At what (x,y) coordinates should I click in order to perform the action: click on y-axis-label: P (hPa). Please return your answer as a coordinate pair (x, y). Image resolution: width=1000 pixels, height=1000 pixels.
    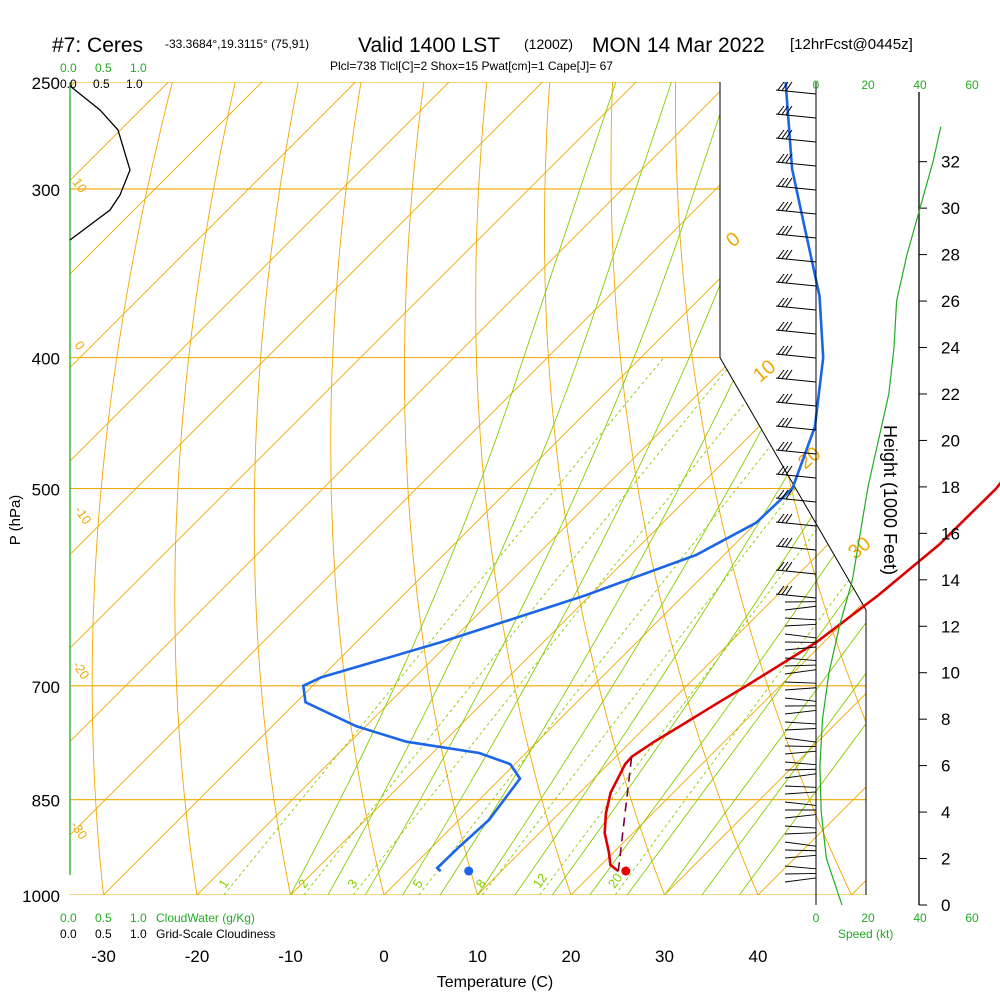
    Looking at the image, I should click on (15, 520).